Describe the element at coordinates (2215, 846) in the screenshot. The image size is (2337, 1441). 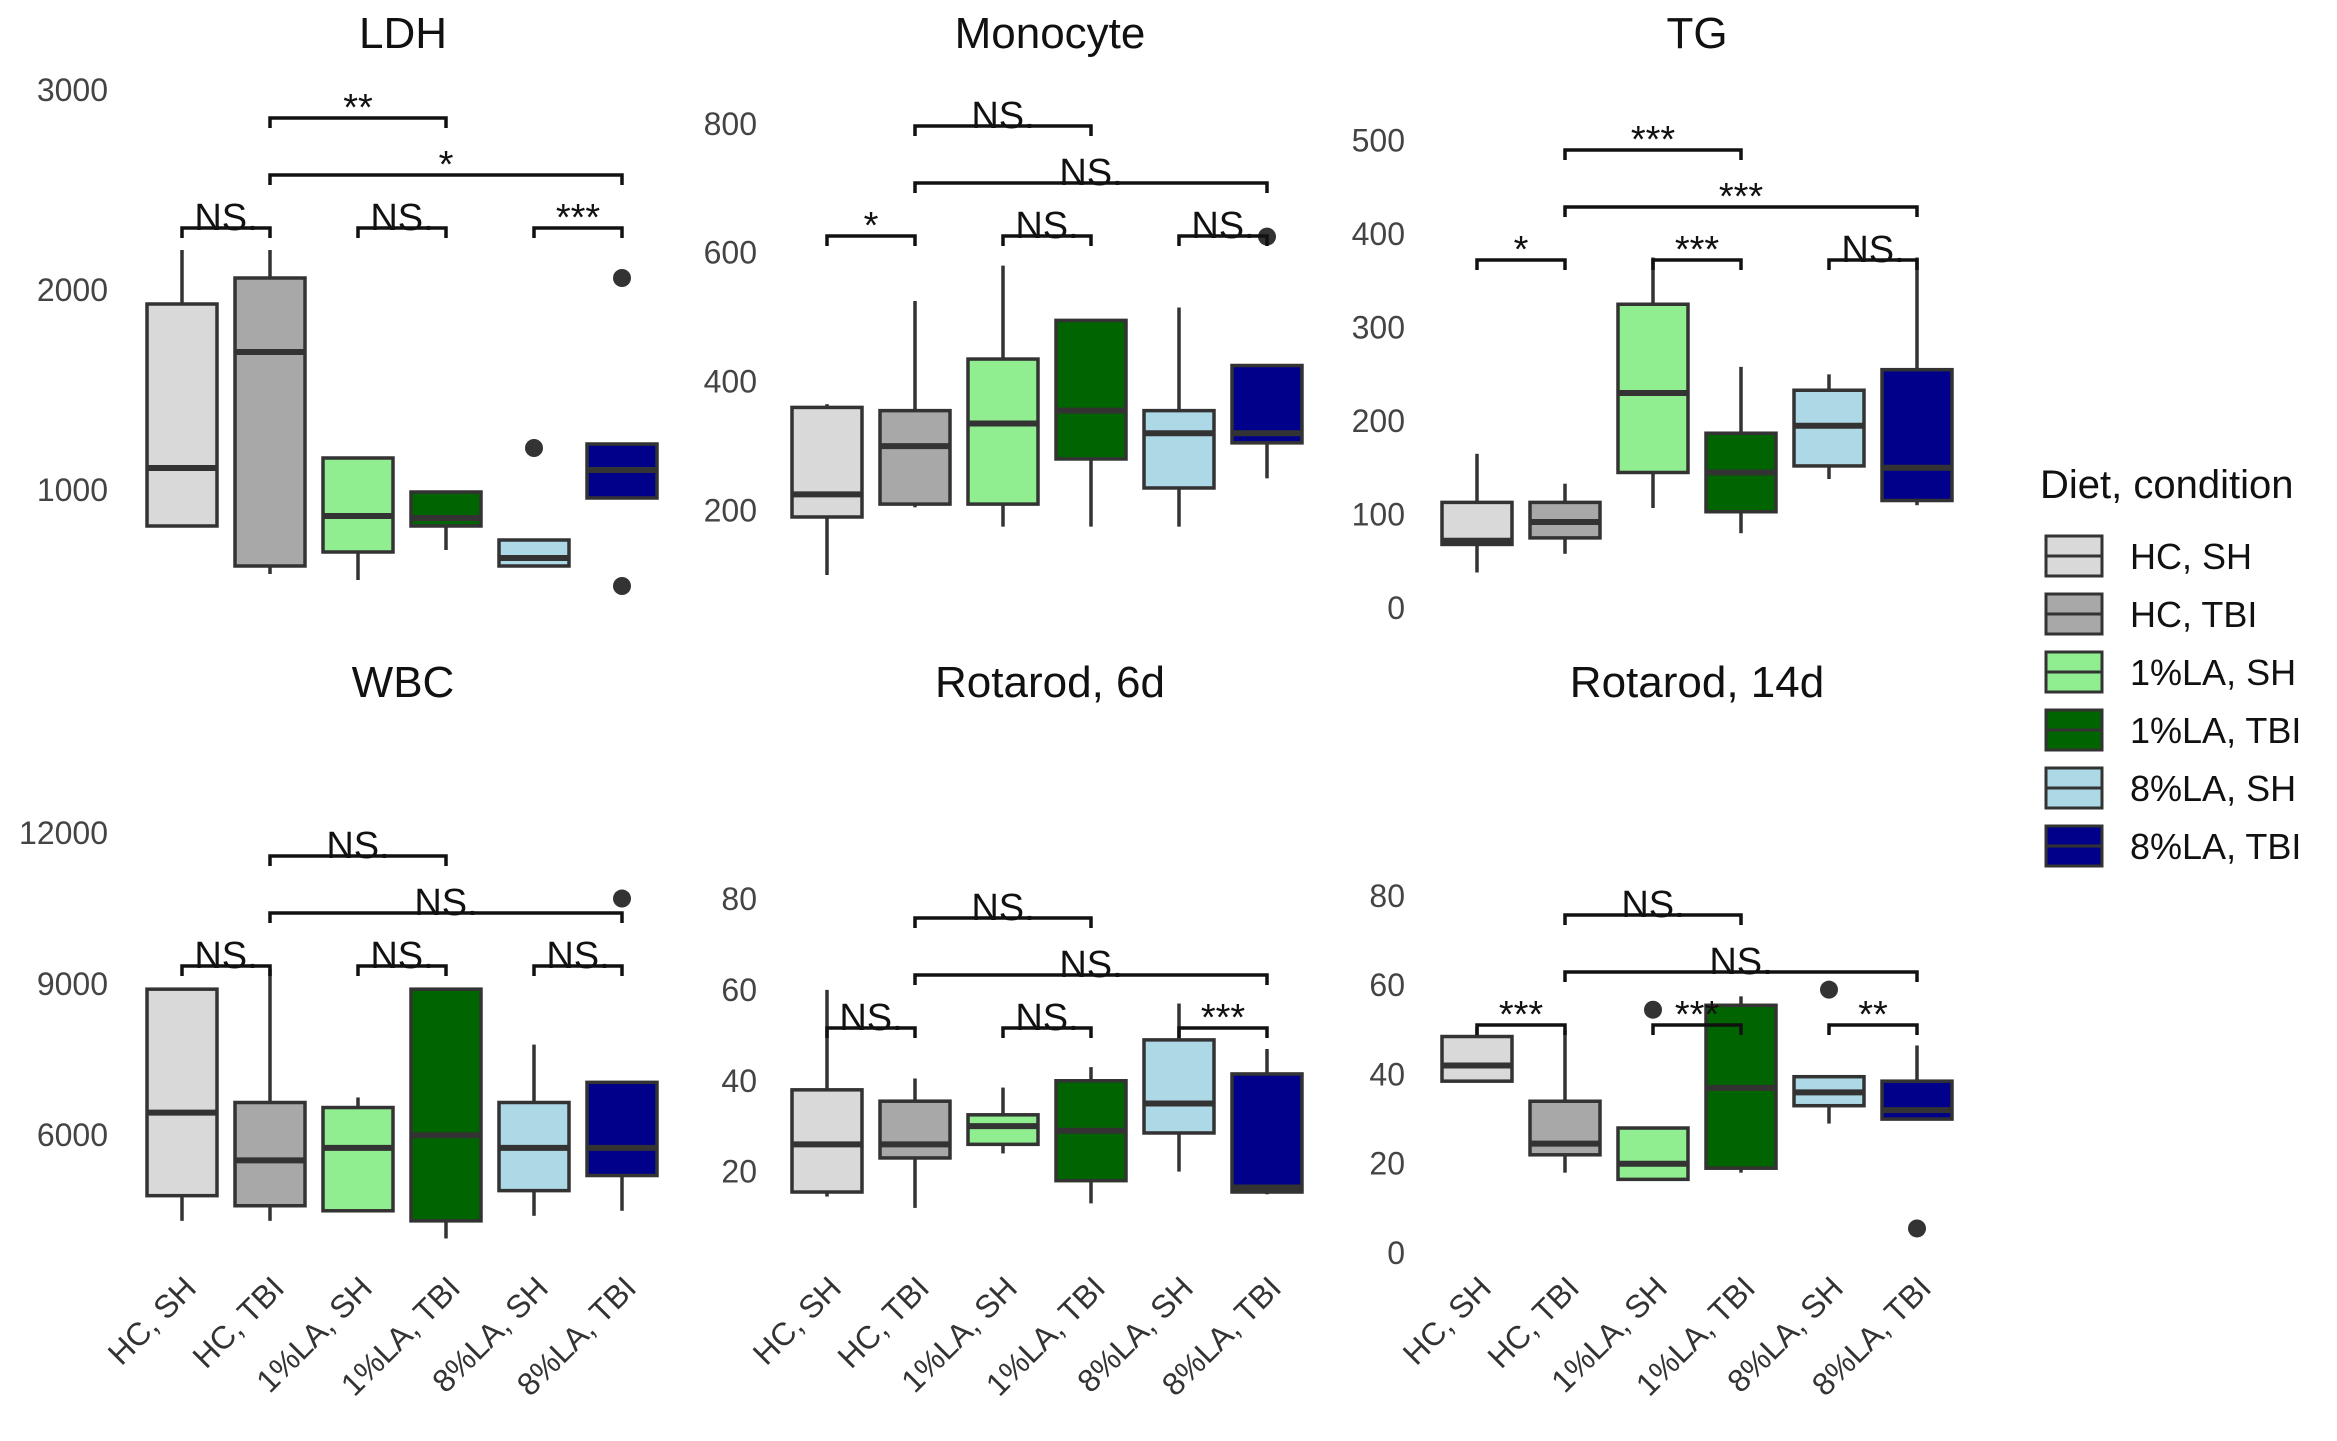
I see `legend-label: 8%LA, TBI` at that location.